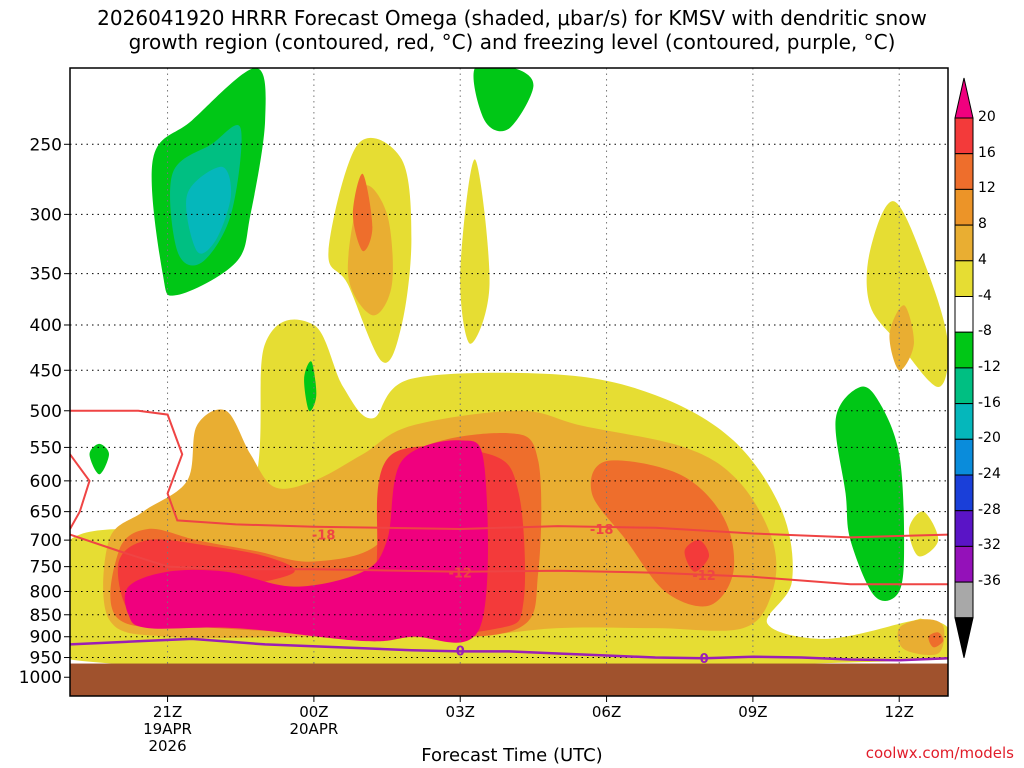  I want to click on colorbar-label: -36, so click(989, 581).